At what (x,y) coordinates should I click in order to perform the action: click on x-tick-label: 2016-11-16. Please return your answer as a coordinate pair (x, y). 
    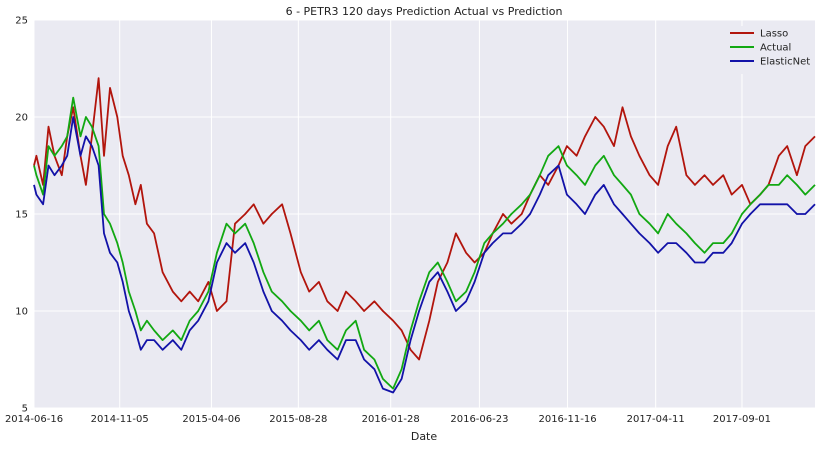
    Looking at the image, I should click on (567, 419).